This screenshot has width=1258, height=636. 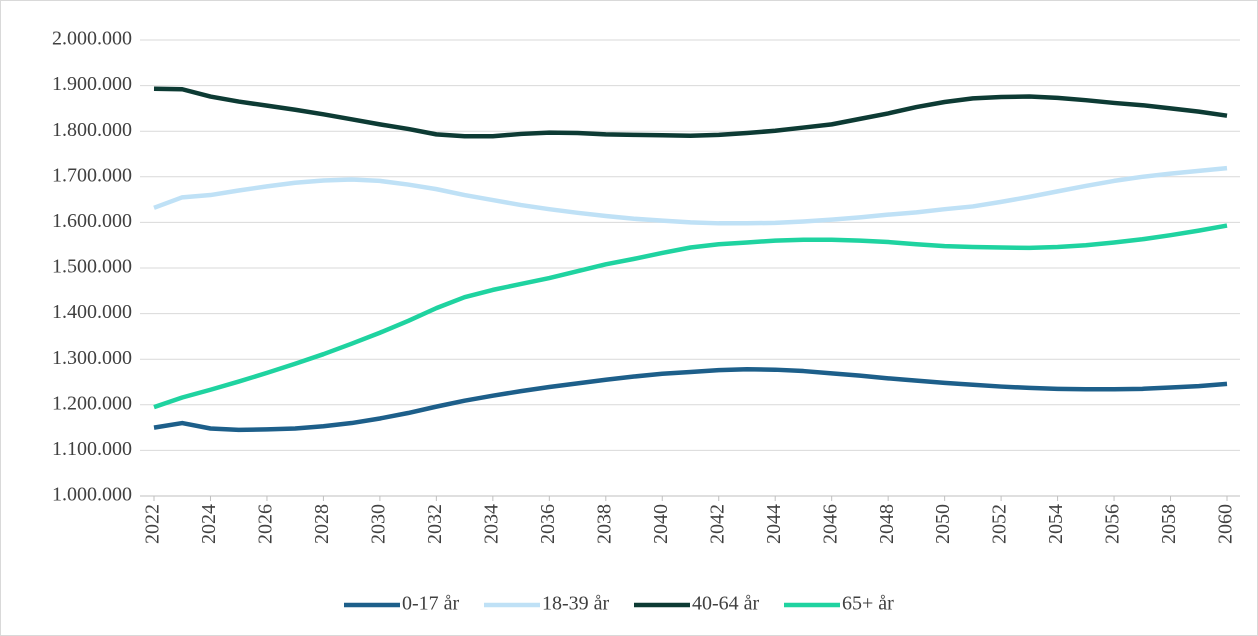 What do you see at coordinates (868, 604) in the screenshot?
I see `legend-label: 65+ år` at bounding box center [868, 604].